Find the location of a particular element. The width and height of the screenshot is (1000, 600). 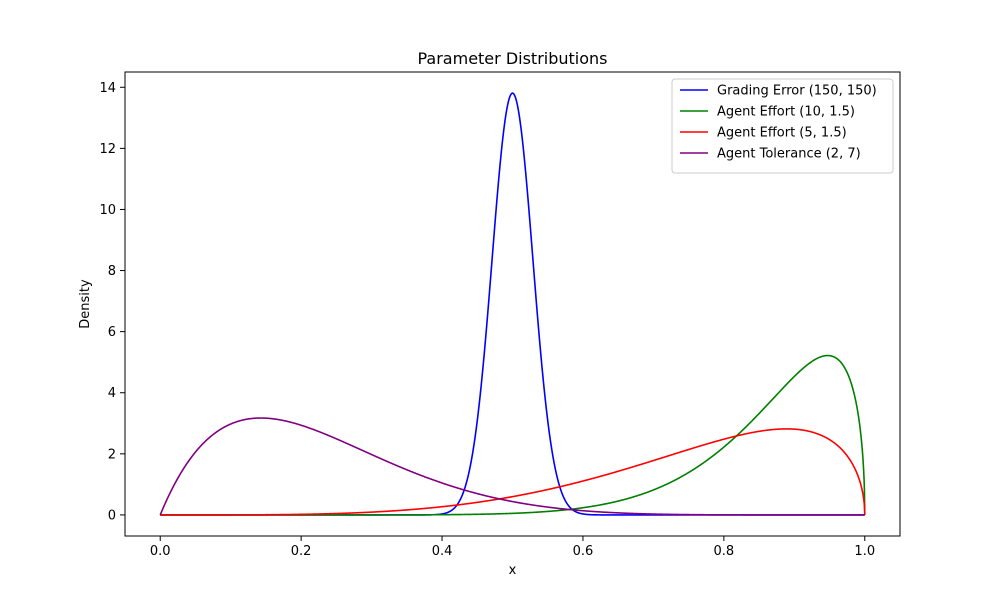

y-tick-label: 10 is located at coordinates (107, 210).